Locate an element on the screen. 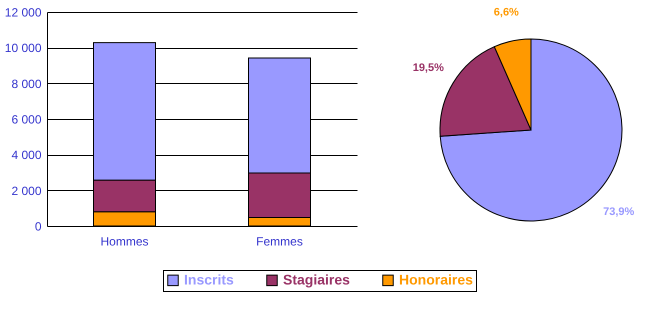 The width and height of the screenshot is (650, 325). legend-label: Honoraires is located at coordinates (436, 279).